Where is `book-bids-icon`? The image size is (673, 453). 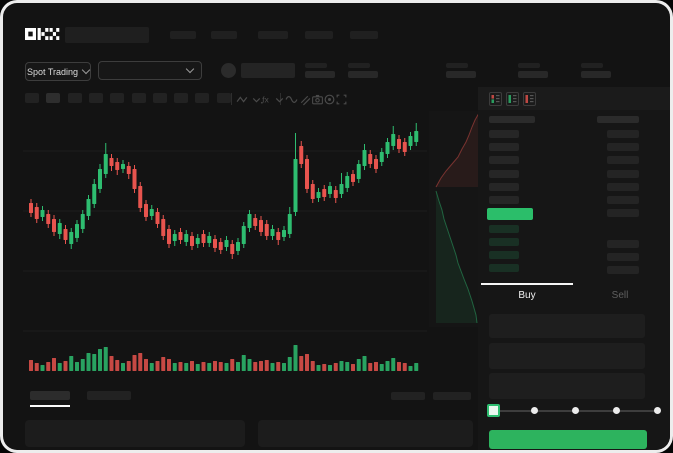 book-bids-icon is located at coordinates (512, 99).